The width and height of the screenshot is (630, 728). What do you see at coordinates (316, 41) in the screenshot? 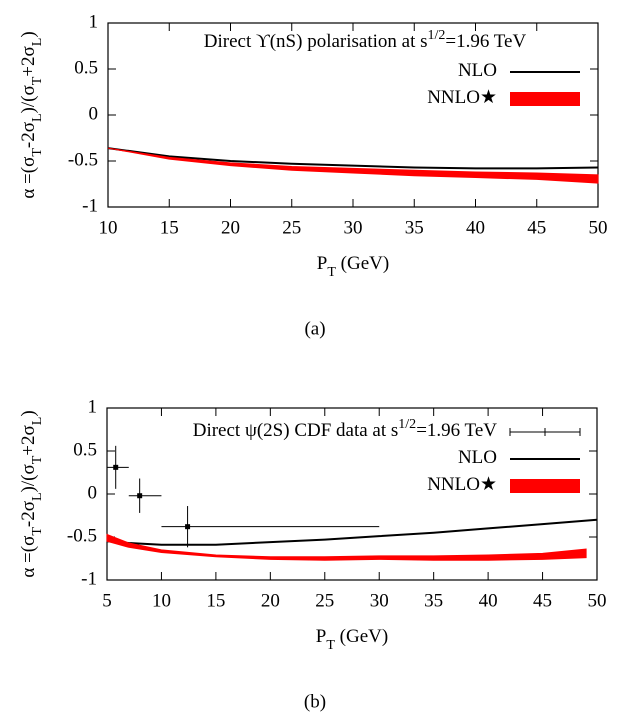
I see `text-part: Direct ϒ(nS) polarisation at s` at bounding box center [316, 41].